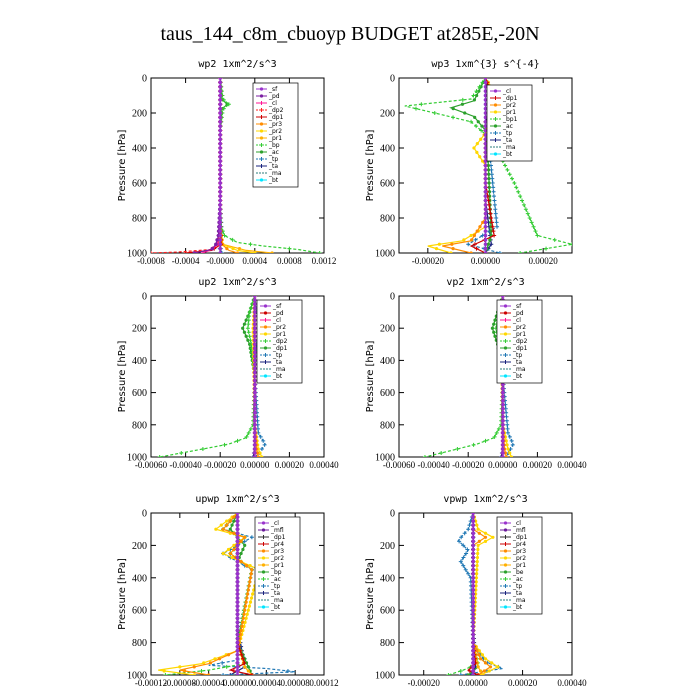  What do you see at coordinates (267, 683) in the screenshot?
I see `x-tick-label: 0.00004` at bounding box center [267, 683].